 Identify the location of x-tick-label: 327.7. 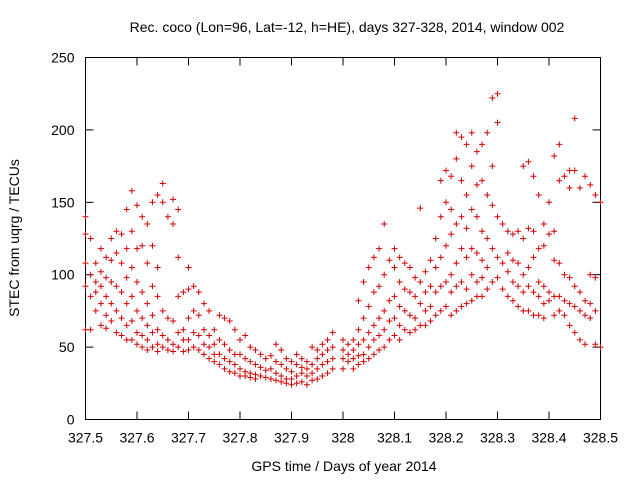
(188, 438).